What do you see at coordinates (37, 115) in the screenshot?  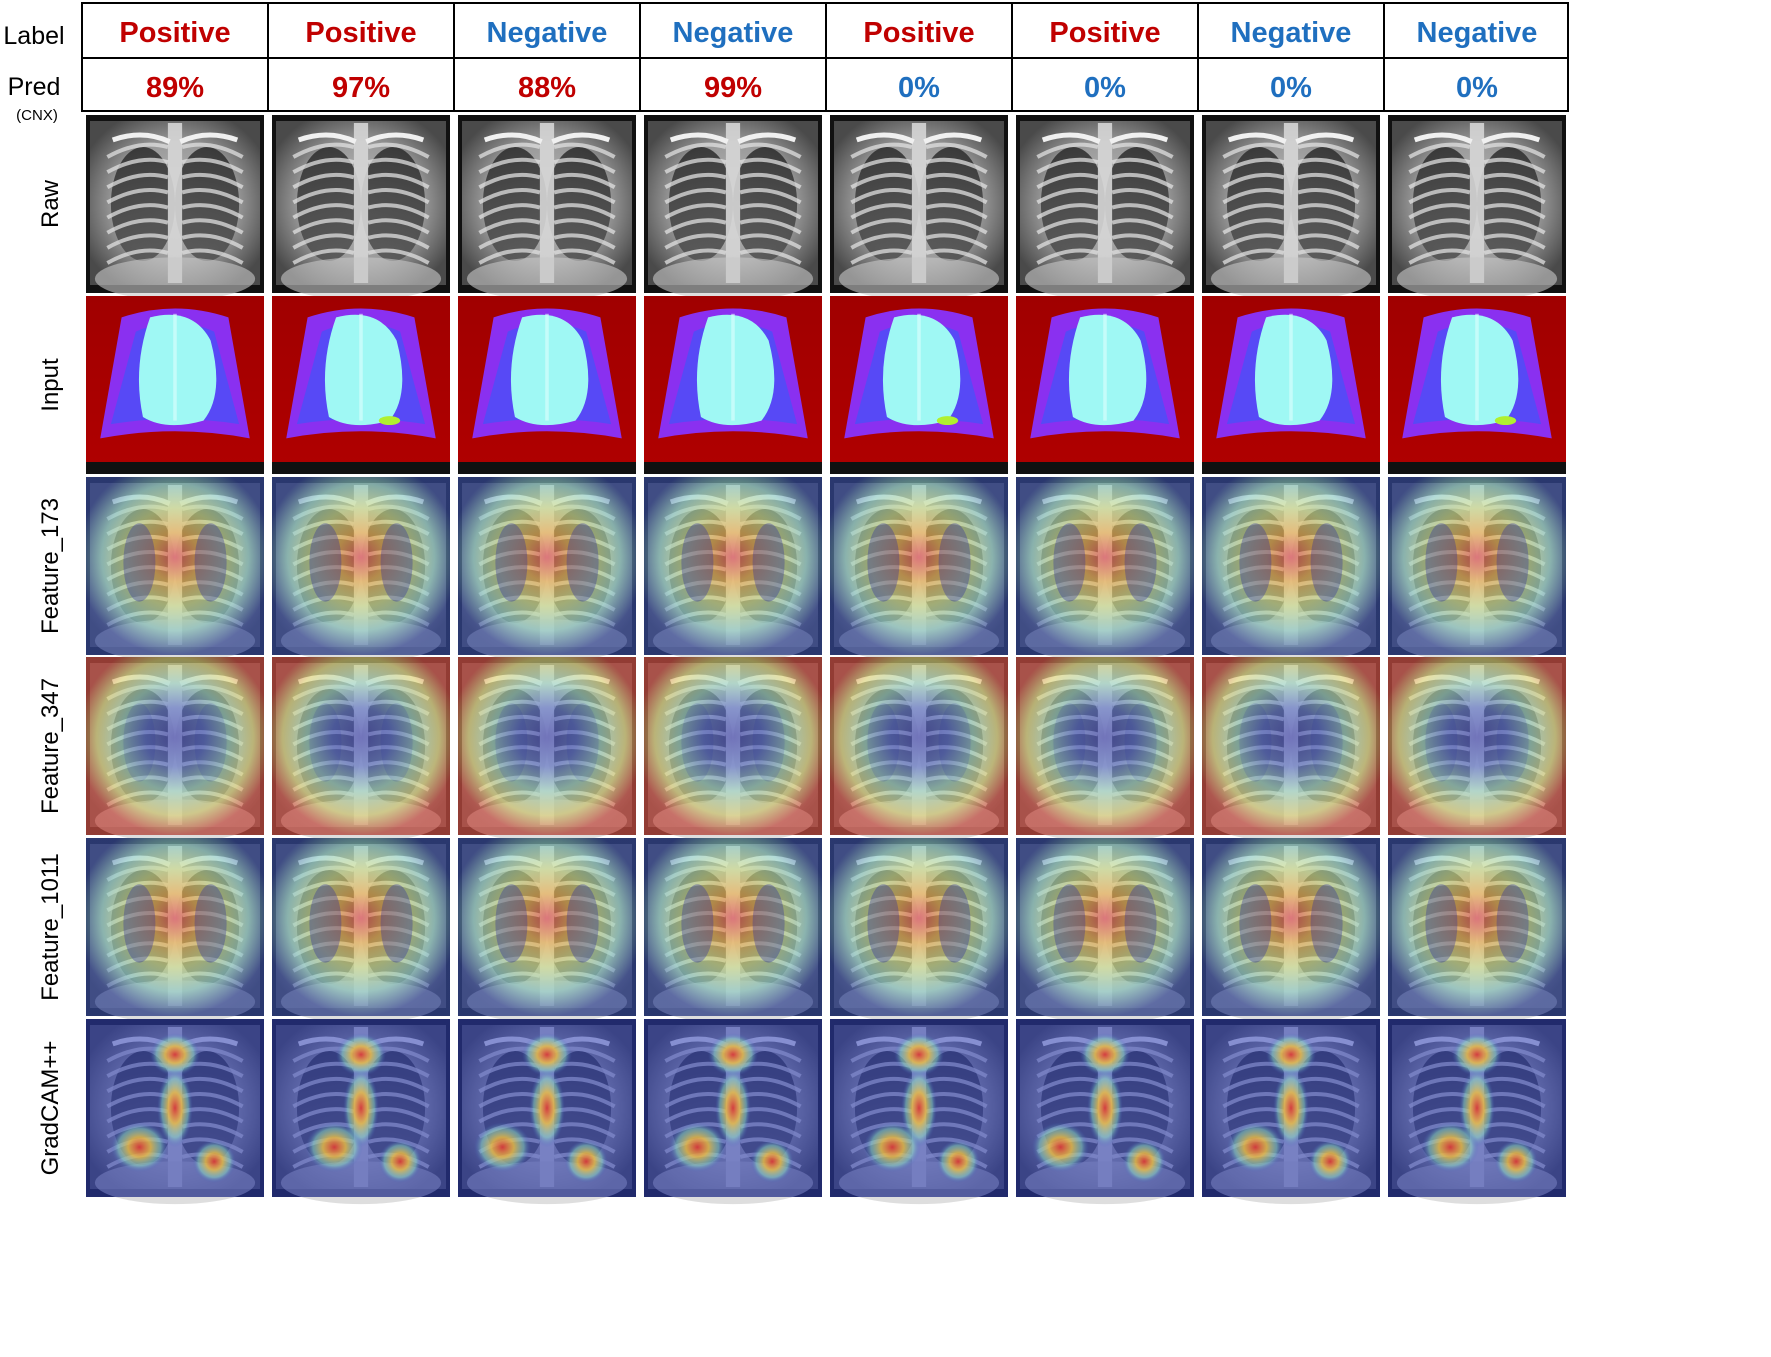 I see `pred-row-subtitle: (CNX)` at bounding box center [37, 115].